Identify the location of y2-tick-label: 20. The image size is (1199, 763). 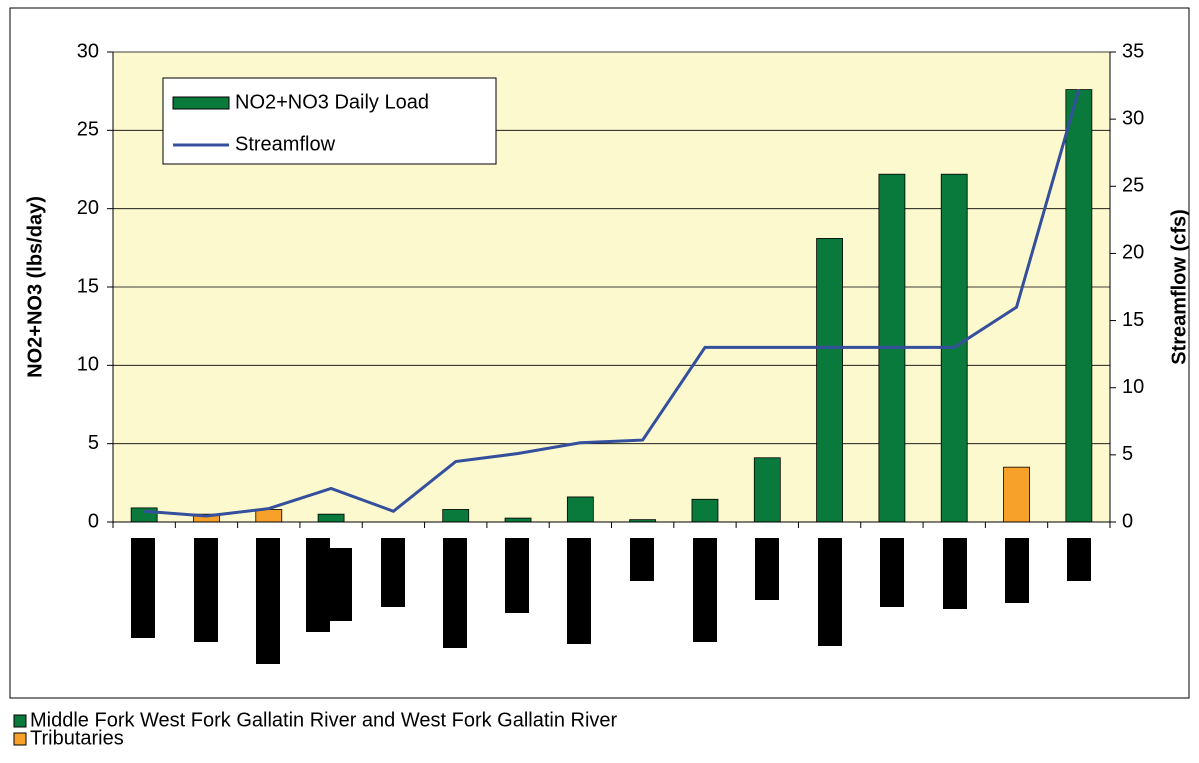
(1133, 253).